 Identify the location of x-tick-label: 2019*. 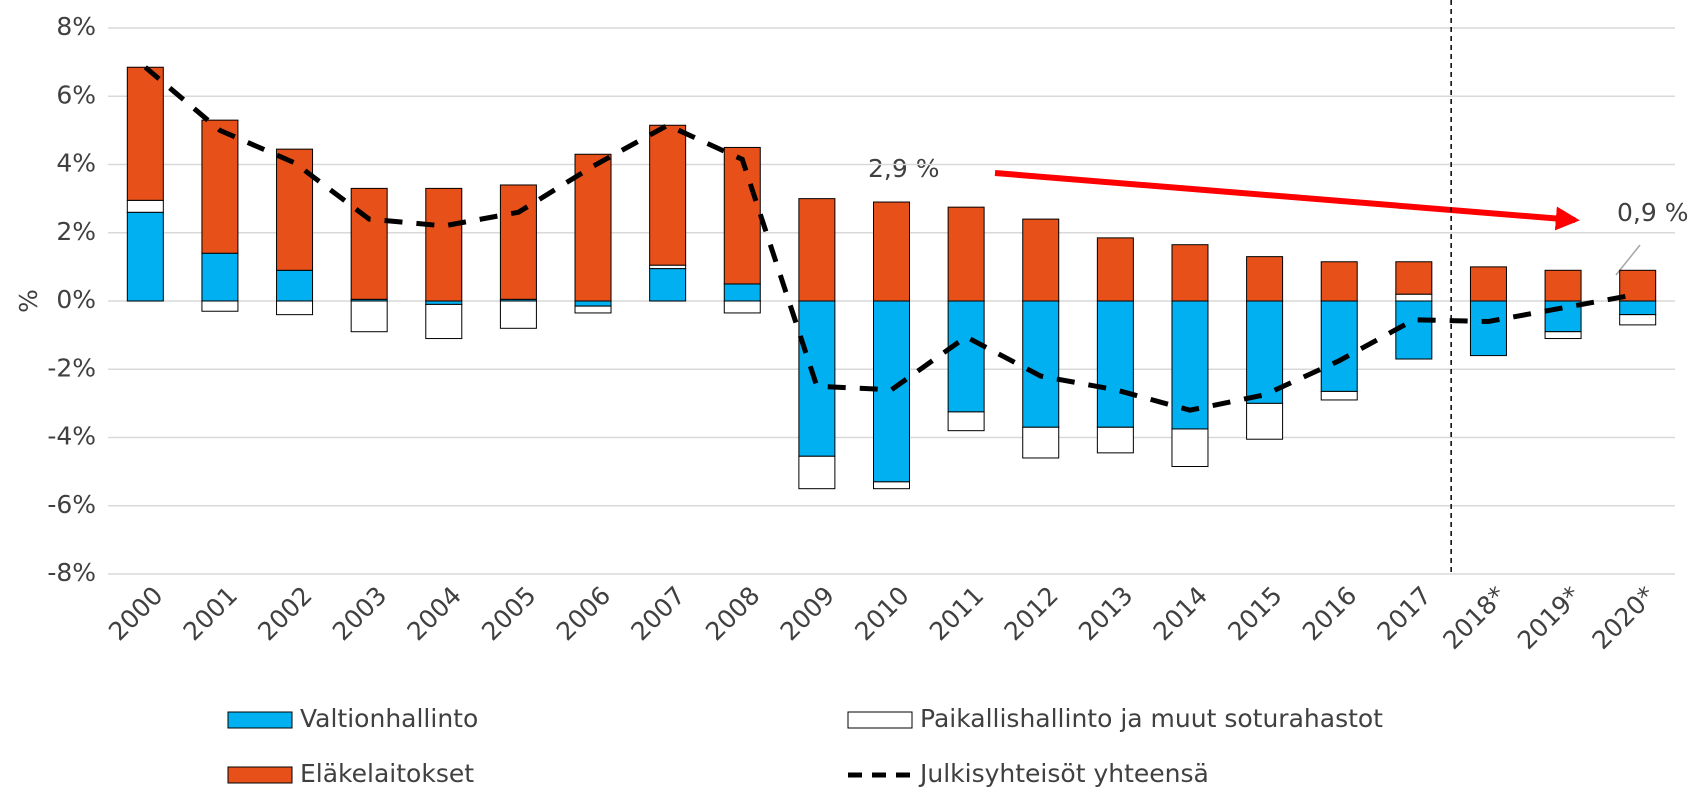
(1549, 618).